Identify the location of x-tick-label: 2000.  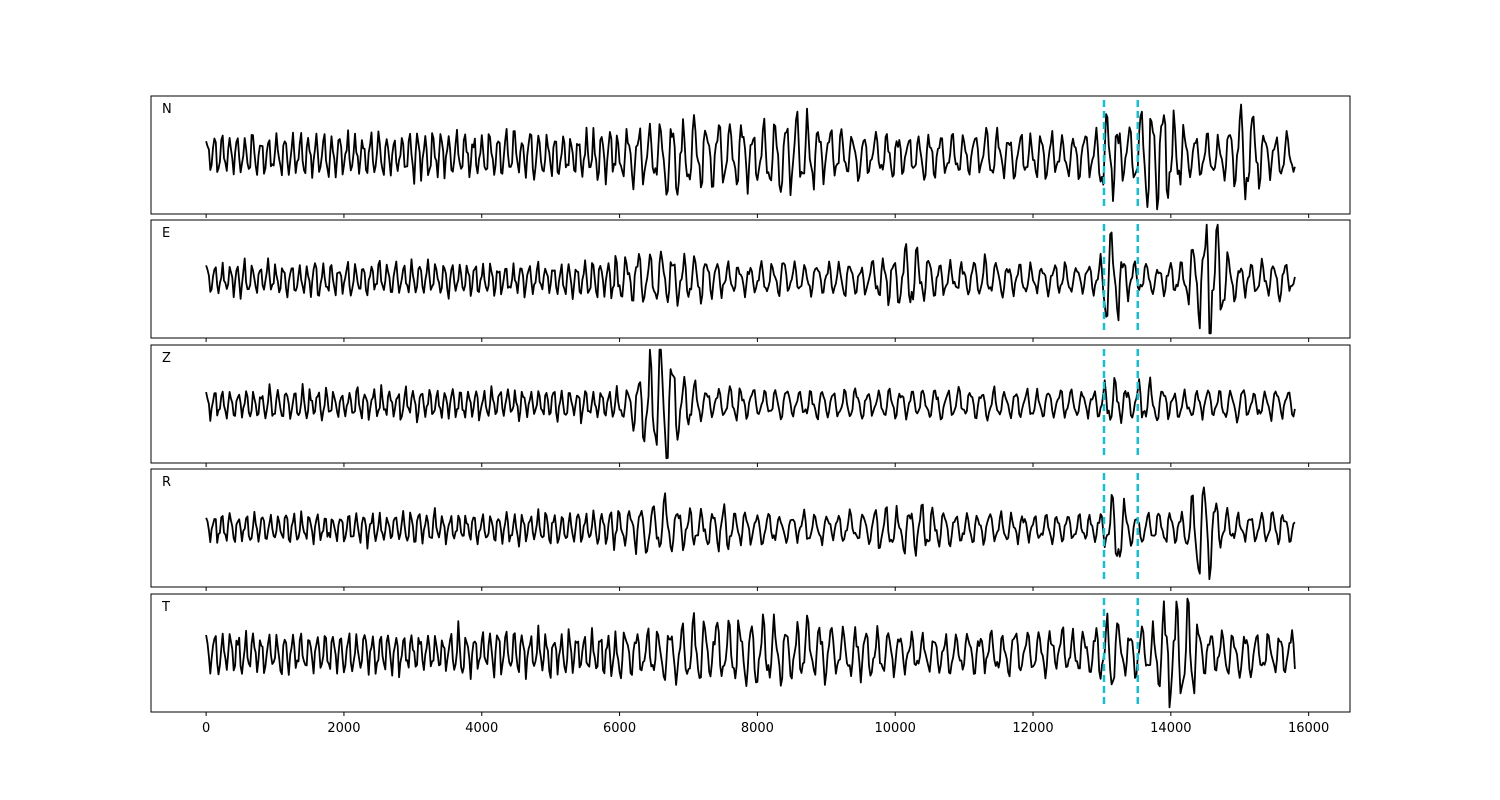
(343, 728).